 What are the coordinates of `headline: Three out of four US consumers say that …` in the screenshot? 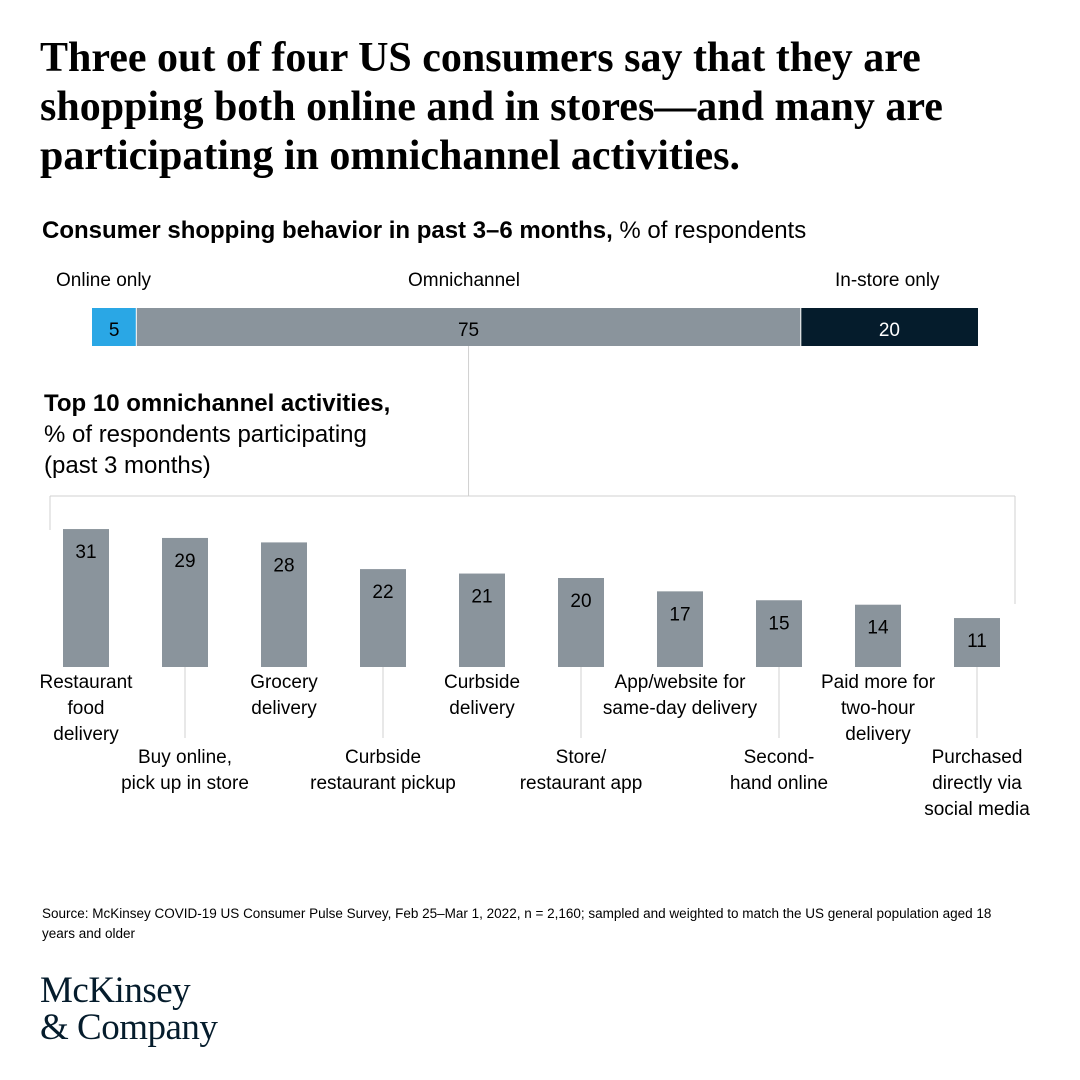 It's located at (491, 107).